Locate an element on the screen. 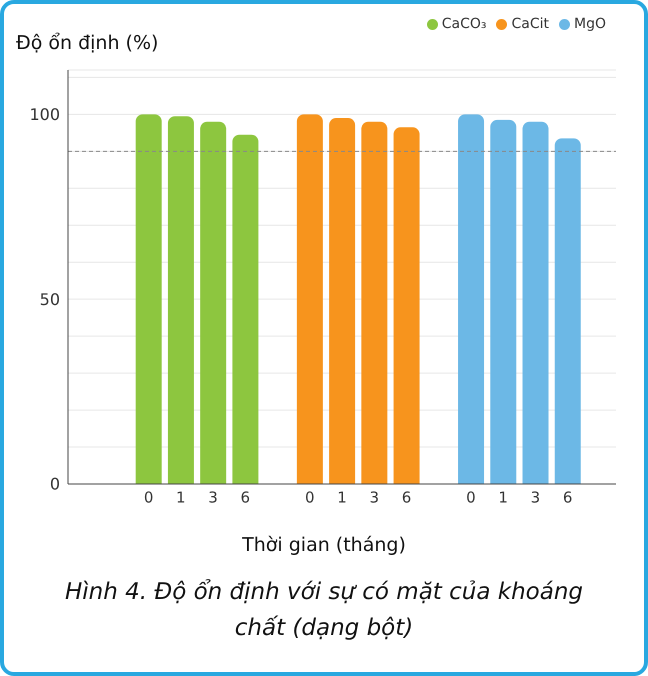  y-tick-label: 0 is located at coordinates (55, 484).